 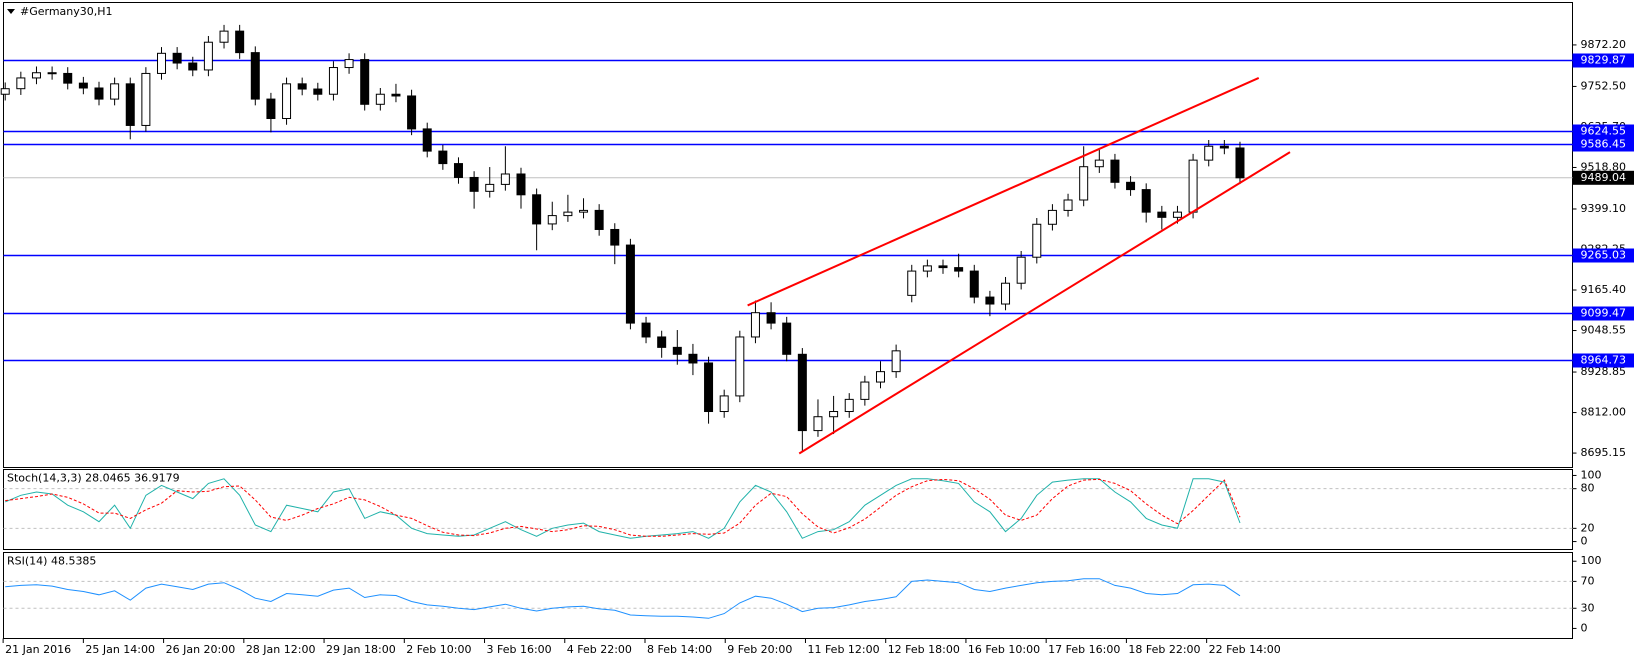 I want to click on current-price-box, so click(x=1603, y=177).